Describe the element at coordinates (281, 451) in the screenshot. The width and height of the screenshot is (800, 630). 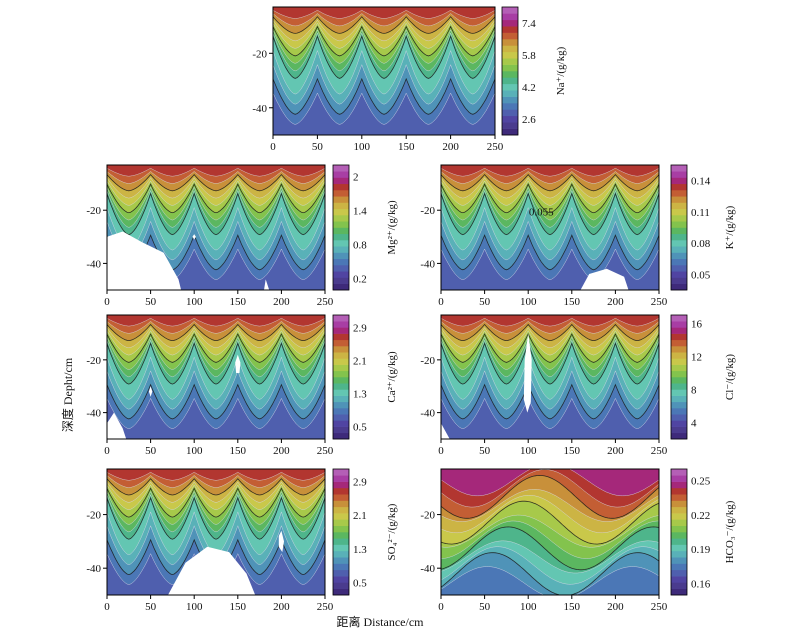
I see `x-tick-label: 200` at that location.